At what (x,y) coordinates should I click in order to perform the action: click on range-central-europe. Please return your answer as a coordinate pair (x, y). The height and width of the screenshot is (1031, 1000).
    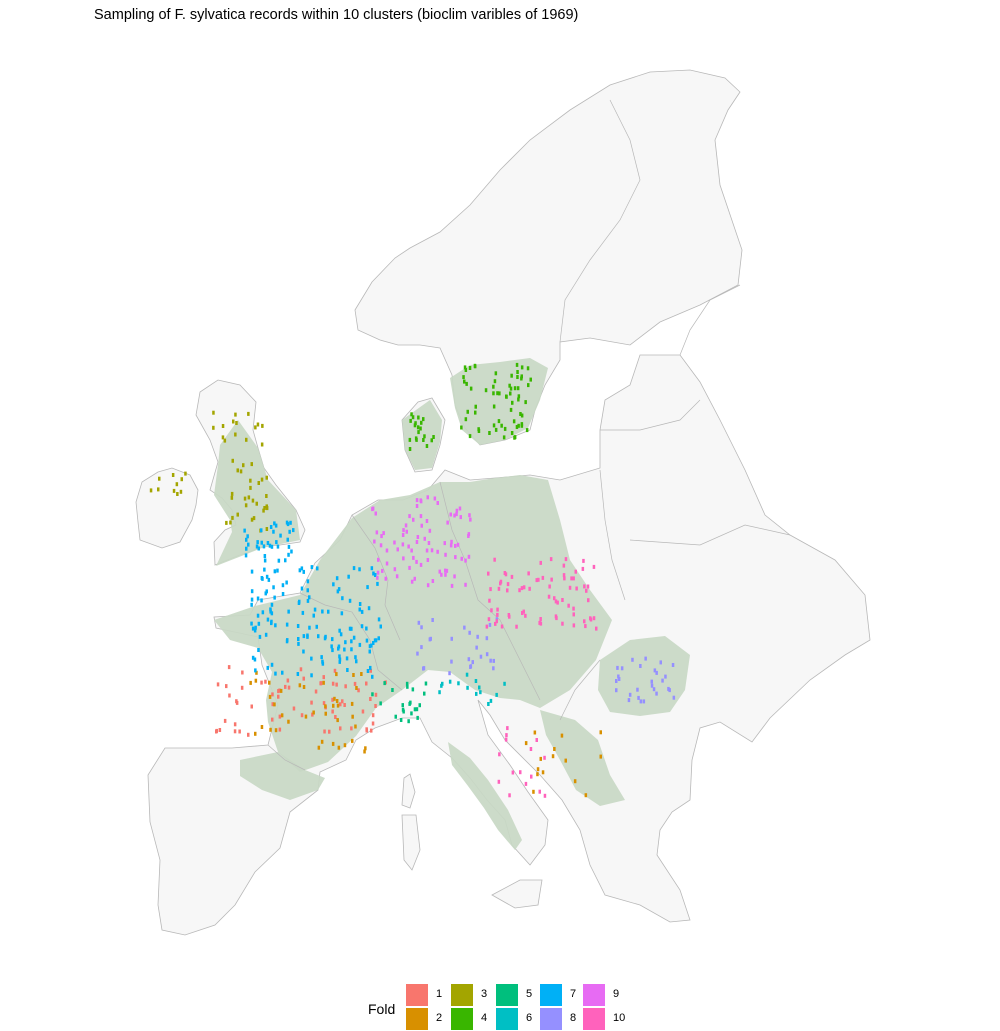
    Looking at the image, I should click on (413, 623).